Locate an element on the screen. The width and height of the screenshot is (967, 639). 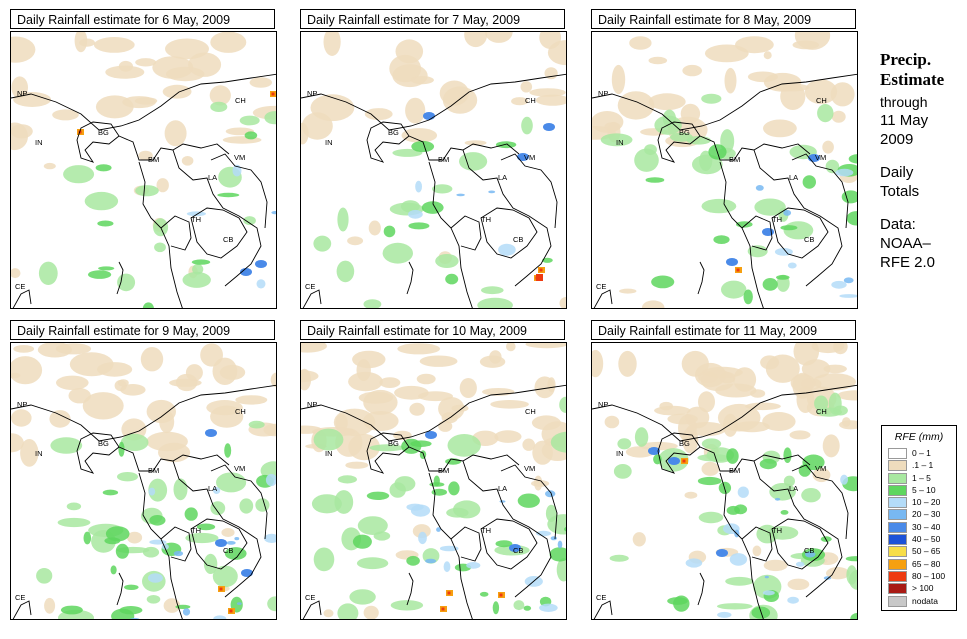
panel-title: Daily Rainfall estimate for 8 May, 2009 is located at coordinates (723, 19).